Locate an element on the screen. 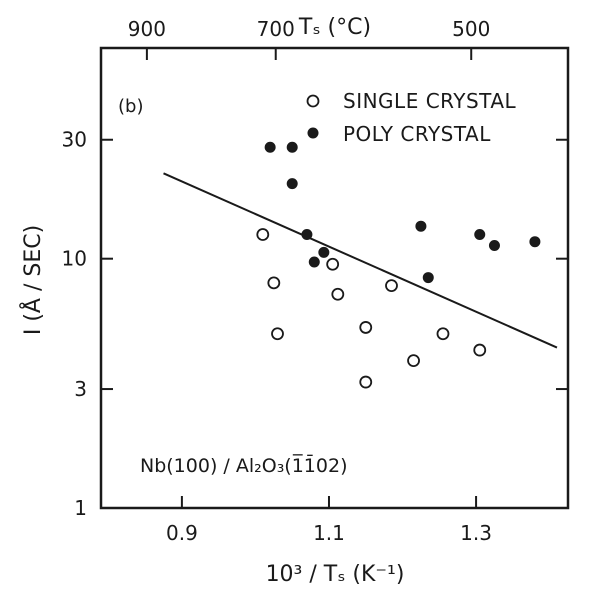 The width and height of the screenshot is (603, 599). panel-label: (b) is located at coordinates (130, 106).